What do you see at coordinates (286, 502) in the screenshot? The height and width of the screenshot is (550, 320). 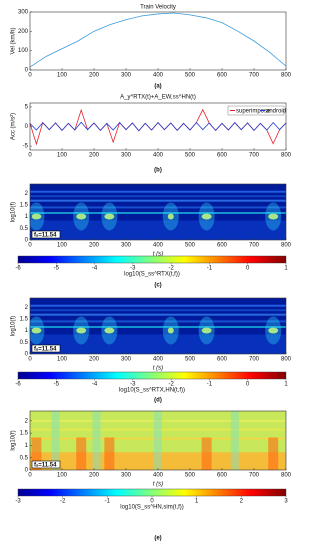 I see `colorbar-tick-label: 3` at bounding box center [286, 502].